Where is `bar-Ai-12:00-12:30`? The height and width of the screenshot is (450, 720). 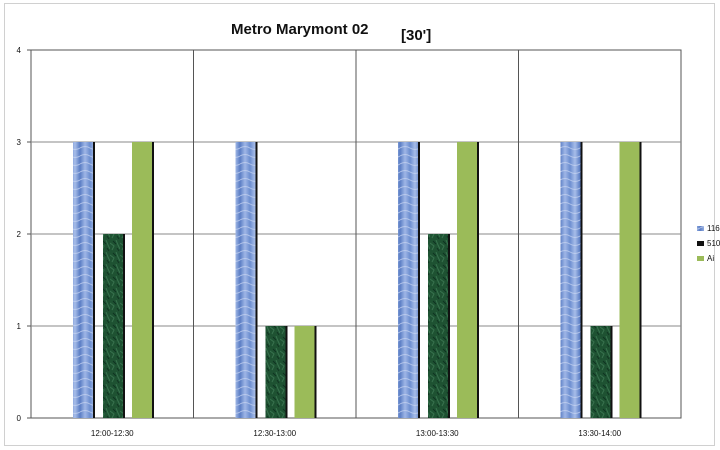 bar-Ai-12:00-12:30 is located at coordinates (142, 280).